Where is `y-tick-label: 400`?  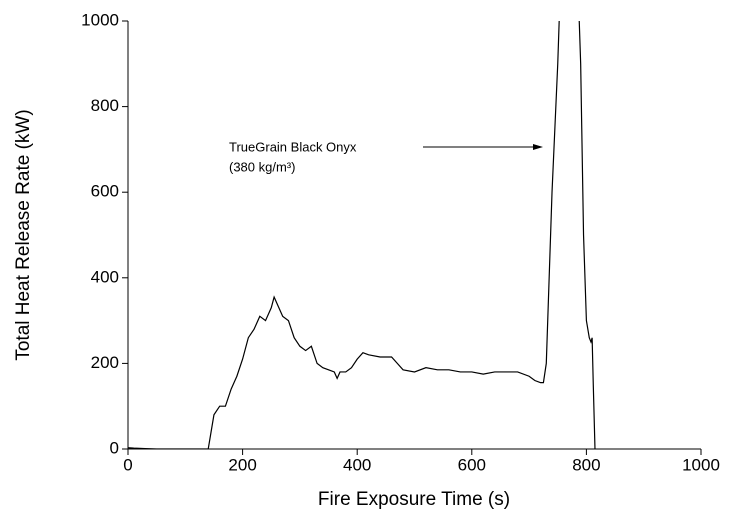 y-tick-label: 400 is located at coordinates (105, 276).